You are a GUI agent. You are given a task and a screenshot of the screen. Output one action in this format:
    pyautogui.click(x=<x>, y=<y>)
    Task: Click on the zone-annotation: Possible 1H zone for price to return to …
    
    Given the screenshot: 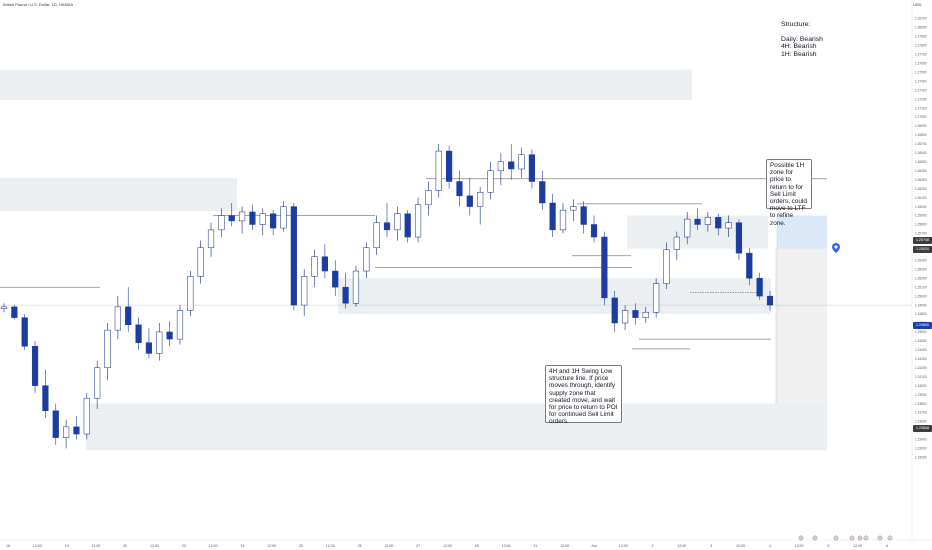 What is the action you would take?
    pyautogui.click(x=789, y=193)
    